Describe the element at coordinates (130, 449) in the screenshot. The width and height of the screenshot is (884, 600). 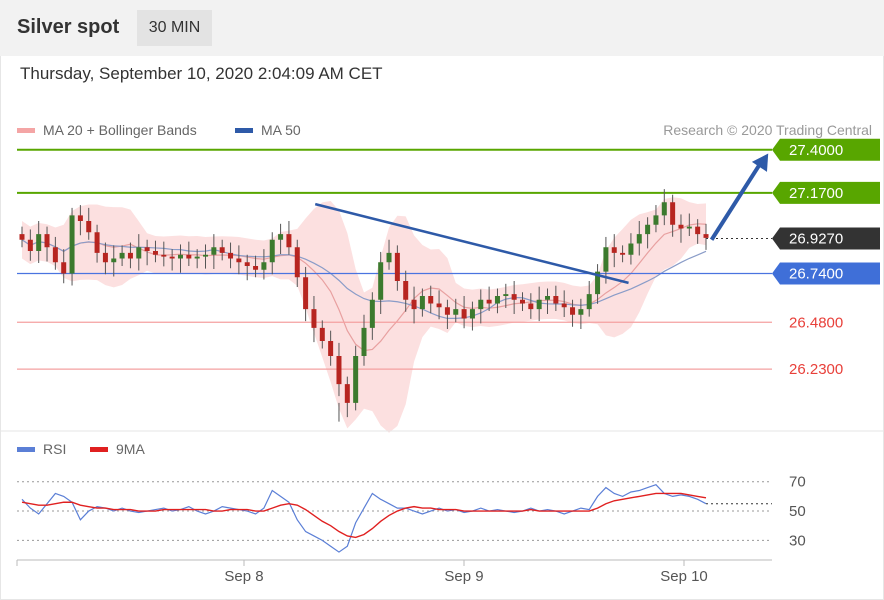
I see `legend-9ma-label: 9MA` at that location.